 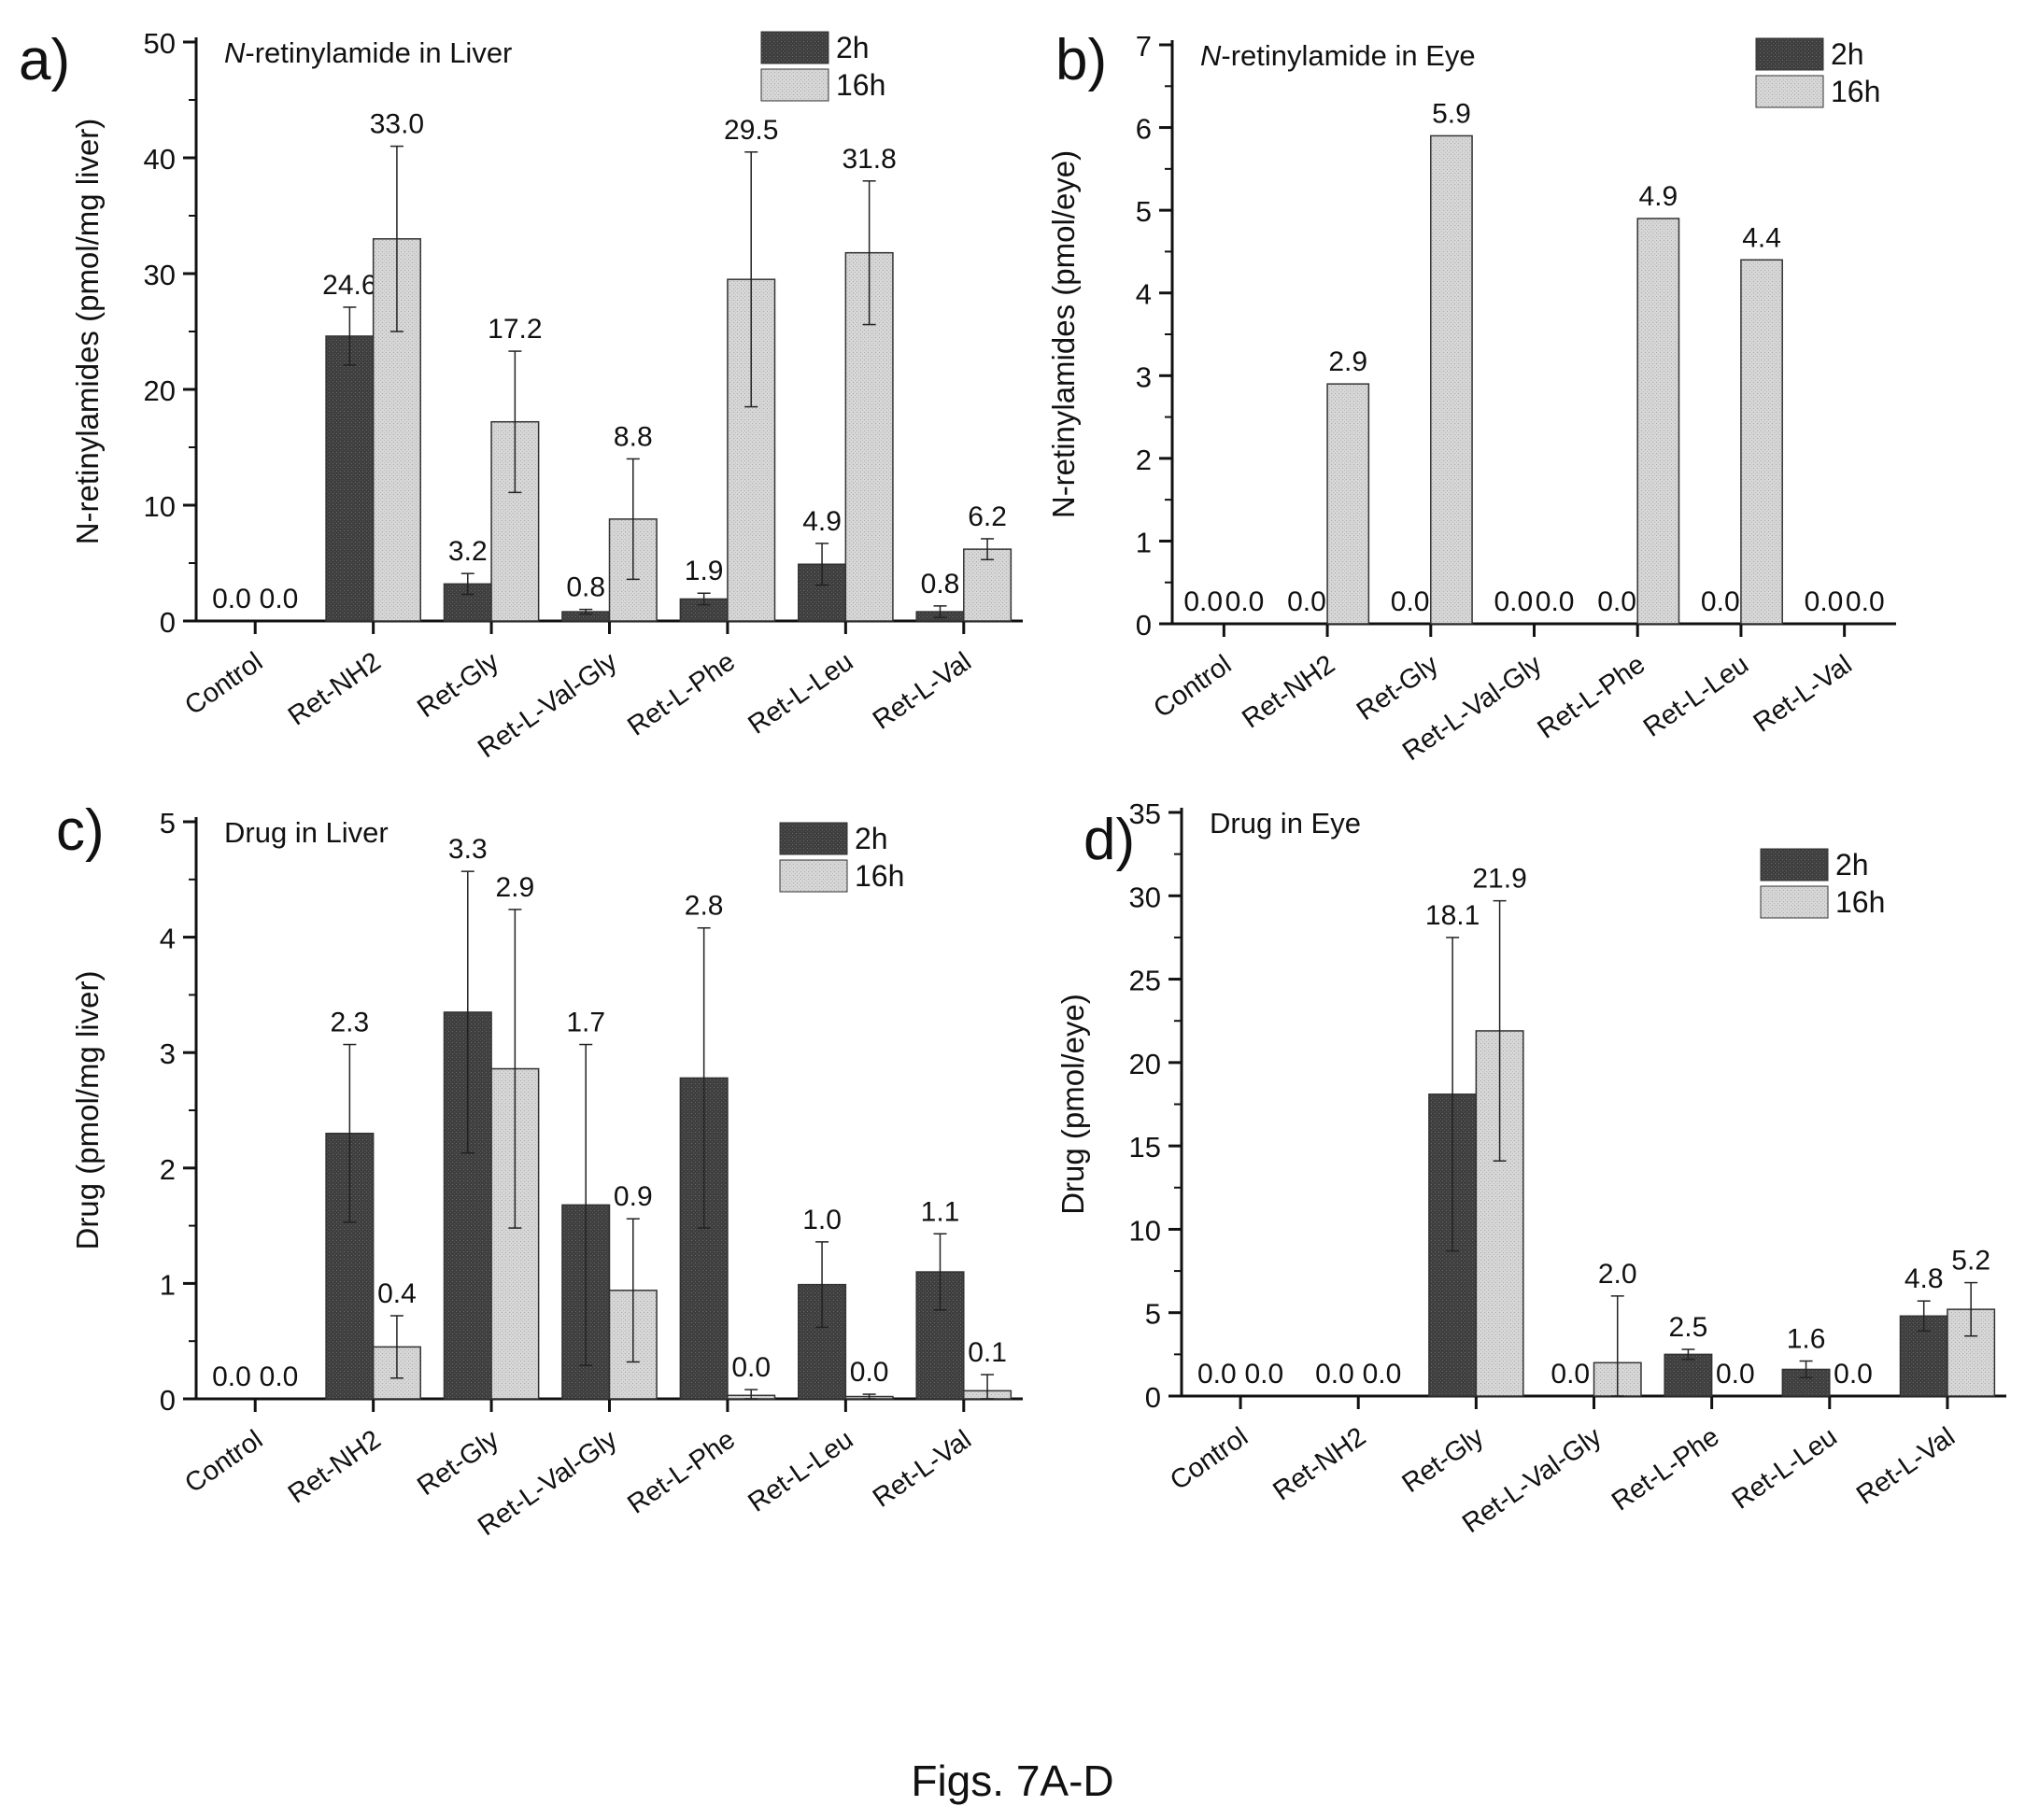 What do you see at coordinates (397, 124) in the screenshot?
I see `data-label: 33.0` at bounding box center [397, 124].